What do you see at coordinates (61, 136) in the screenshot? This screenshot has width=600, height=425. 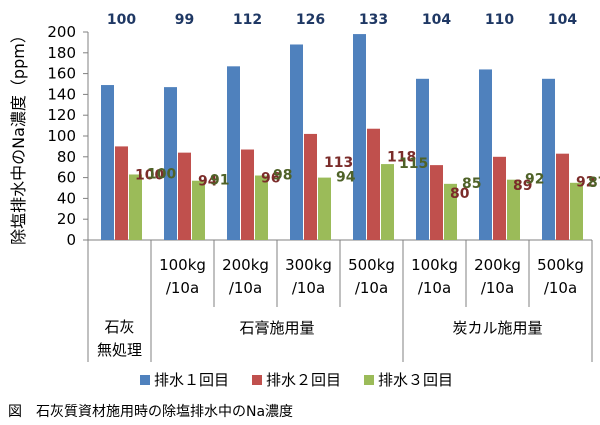 I see `y-tick-label: 100` at bounding box center [61, 136].